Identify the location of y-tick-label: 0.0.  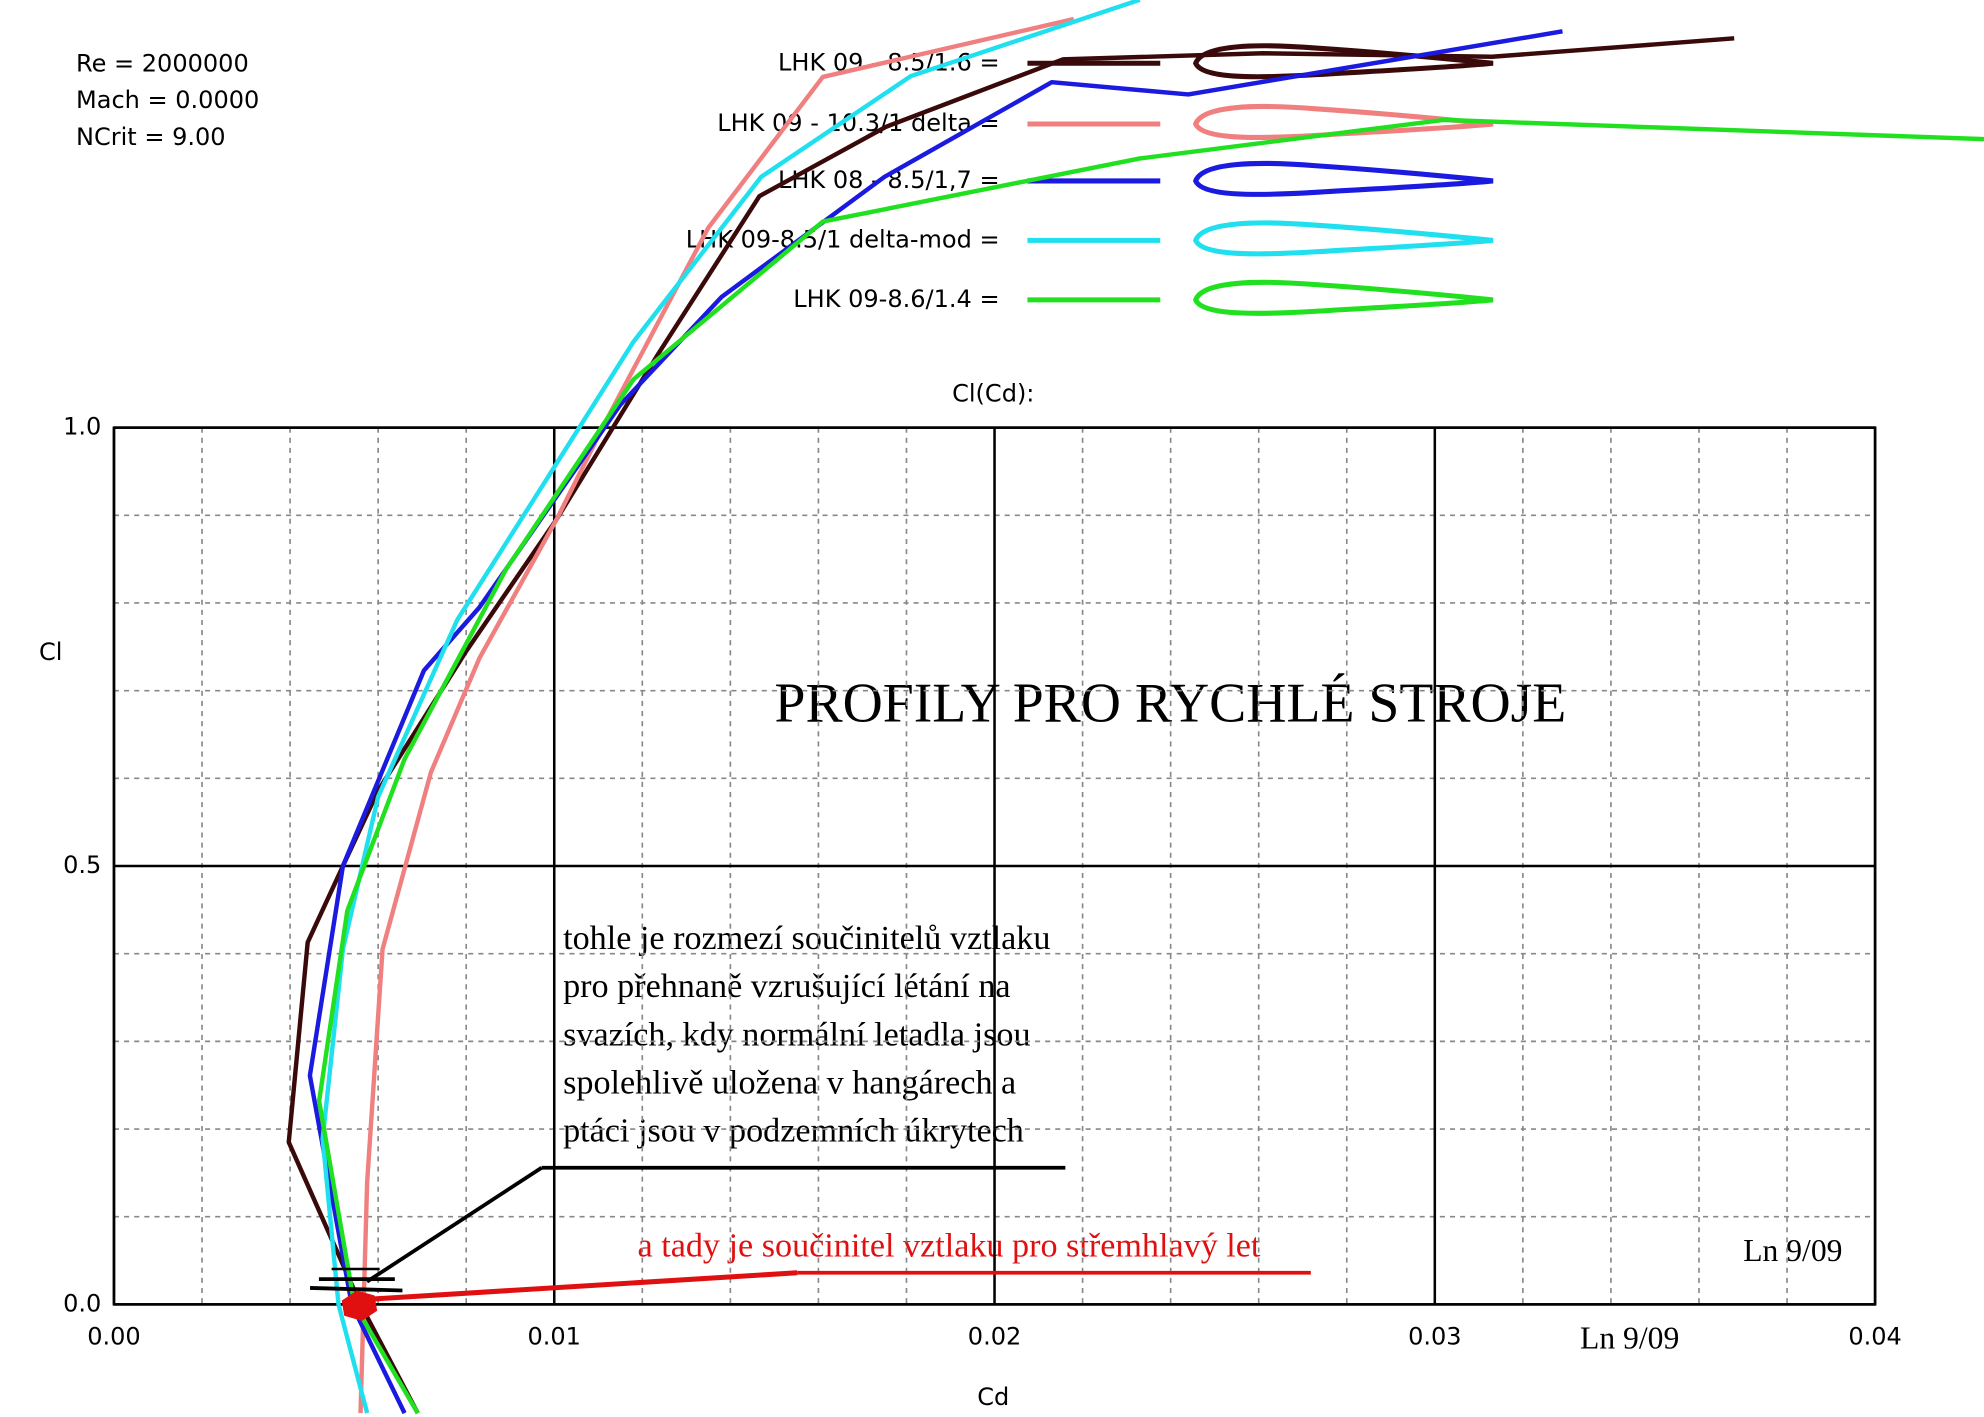
(82, 1303).